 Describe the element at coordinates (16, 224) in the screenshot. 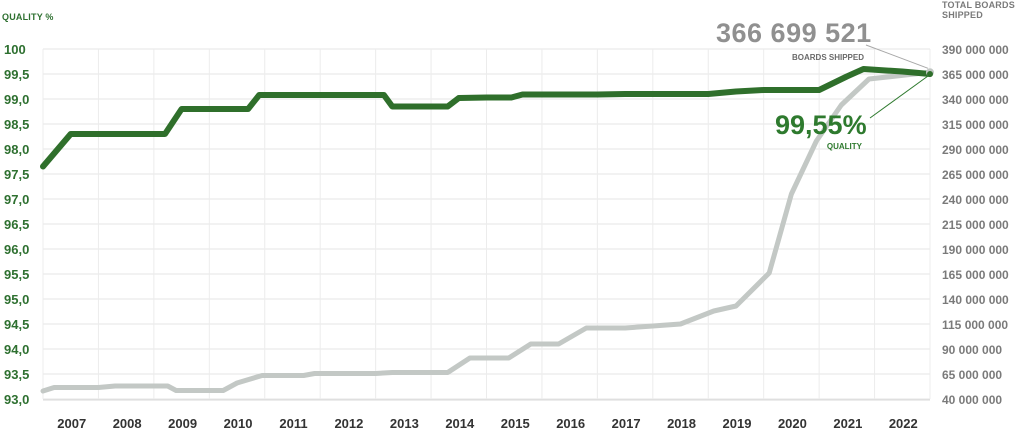

I see `left-tick-label: 96,5` at that location.